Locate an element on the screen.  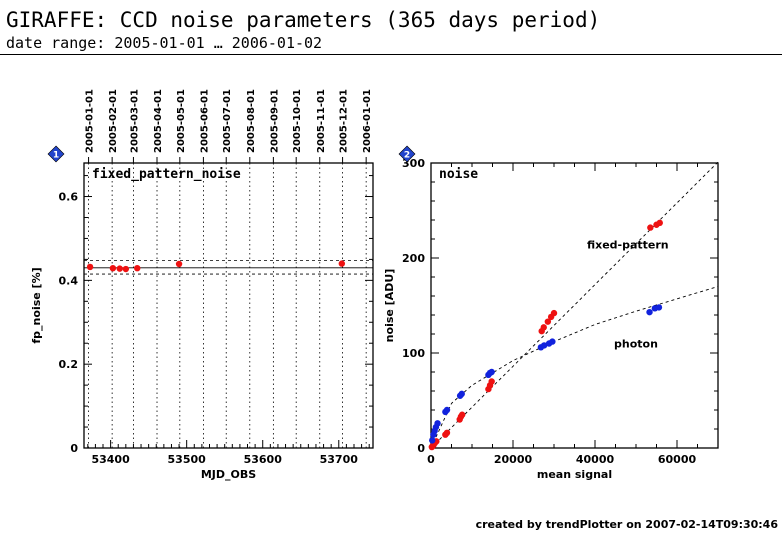
chart2-ylabel: noise [ADU] is located at coordinates (389, 306).